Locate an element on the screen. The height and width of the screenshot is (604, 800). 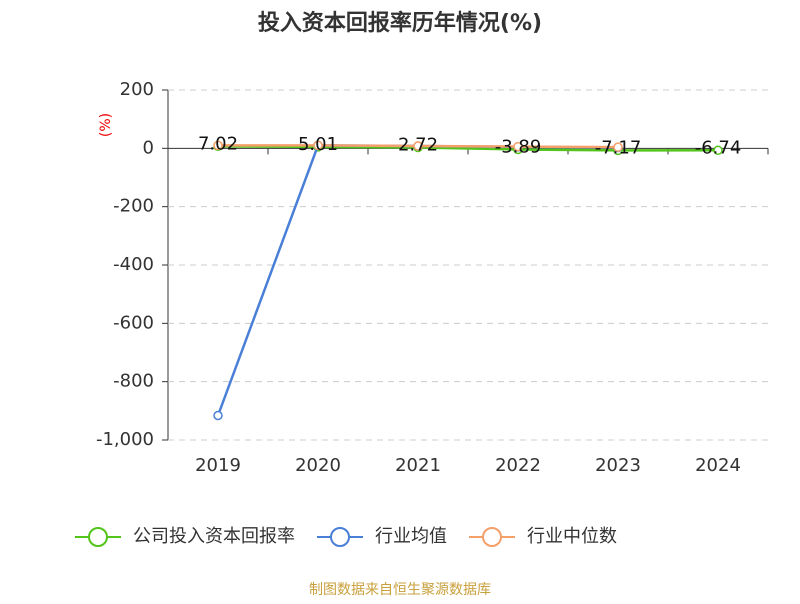
source-note: 制图数据来自恒生聚源数据库 is located at coordinates (400, 590).